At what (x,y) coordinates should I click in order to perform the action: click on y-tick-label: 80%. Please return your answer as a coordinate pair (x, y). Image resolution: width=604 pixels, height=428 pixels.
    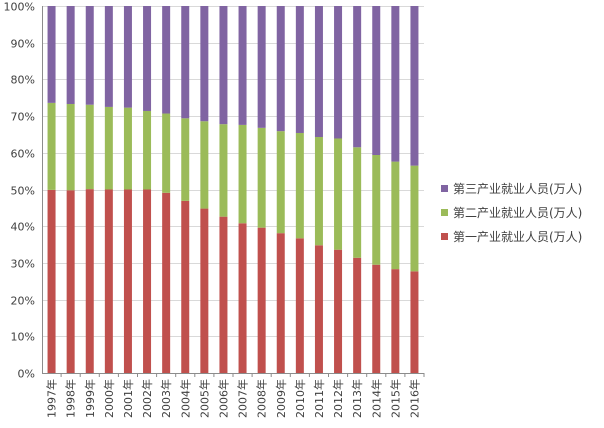
    Looking at the image, I should click on (23, 80).